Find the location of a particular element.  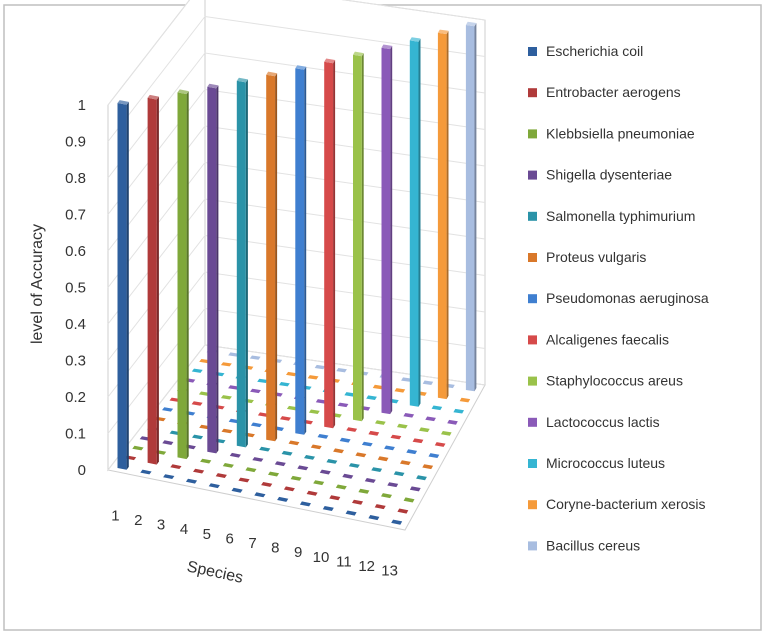

legend-item: Proteus vulgaris is located at coordinates (587, 257).